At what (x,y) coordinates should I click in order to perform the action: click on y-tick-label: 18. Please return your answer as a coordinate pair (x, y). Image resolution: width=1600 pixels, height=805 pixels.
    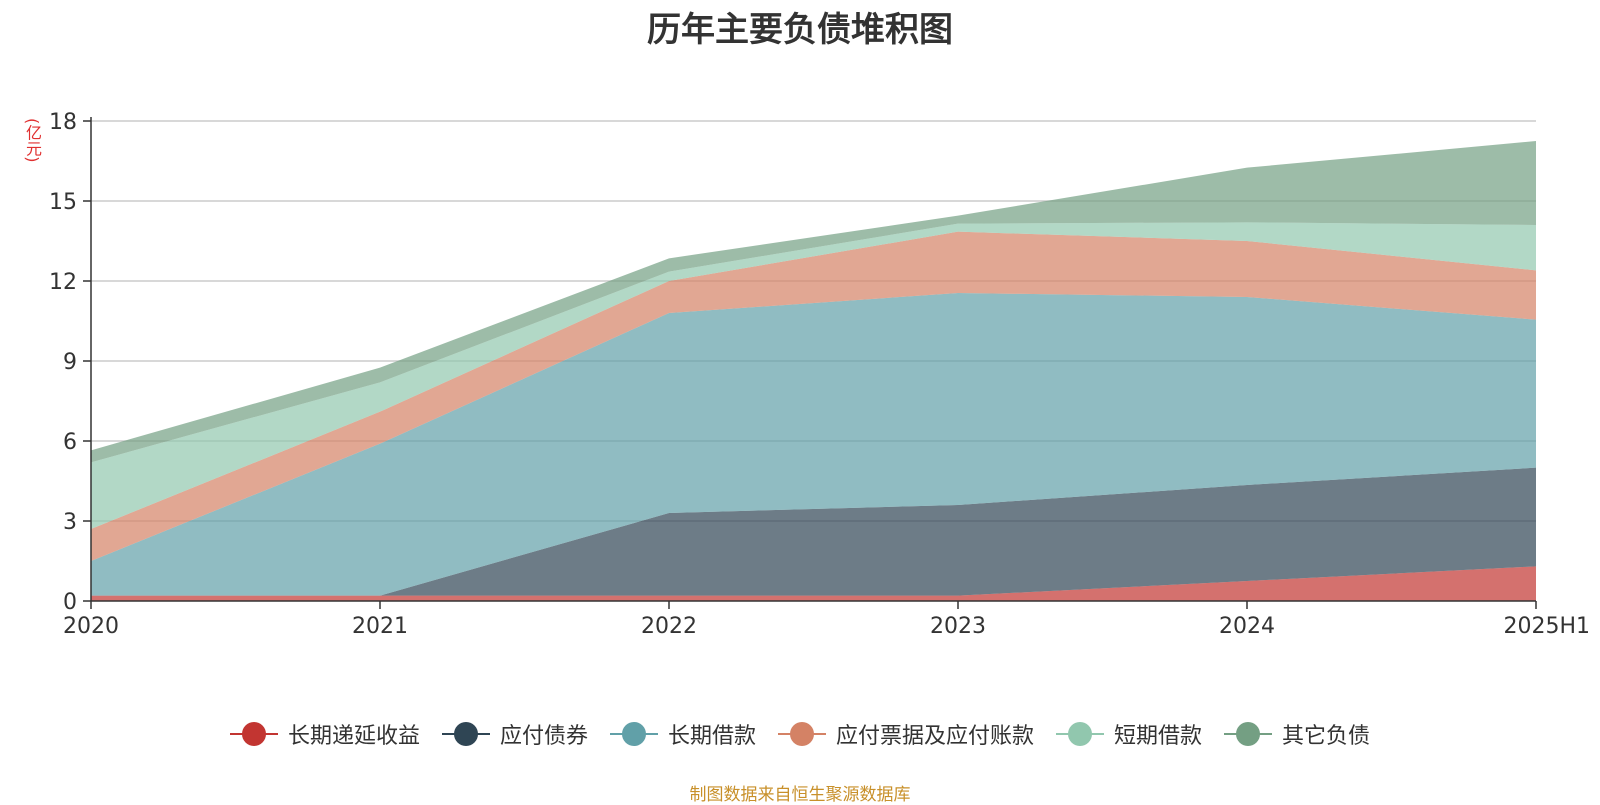
    Looking at the image, I should click on (63, 122).